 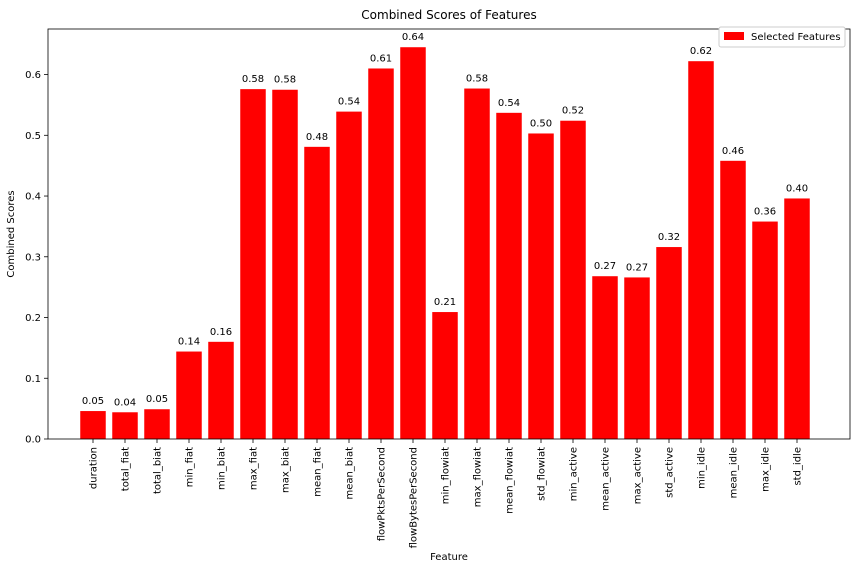 I want to click on data-label-flowBytesPerSecond: 0.64, so click(x=413, y=37).